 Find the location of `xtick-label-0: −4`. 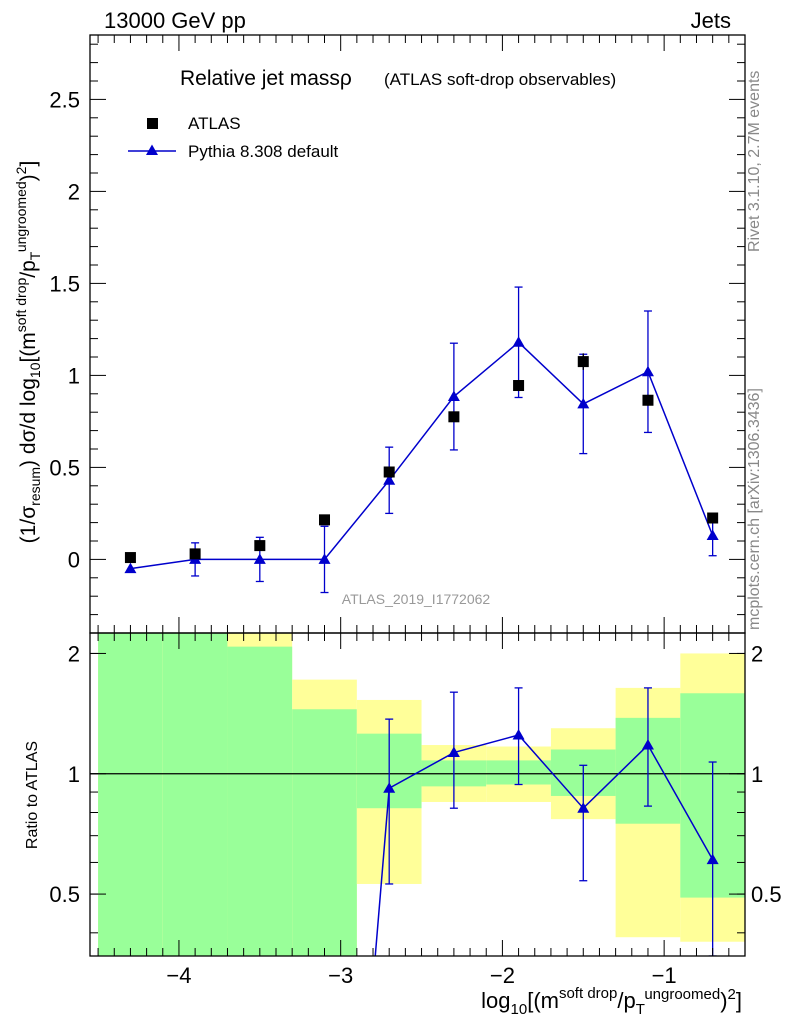

xtick-label-0: −4 is located at coordinates (178, 975).